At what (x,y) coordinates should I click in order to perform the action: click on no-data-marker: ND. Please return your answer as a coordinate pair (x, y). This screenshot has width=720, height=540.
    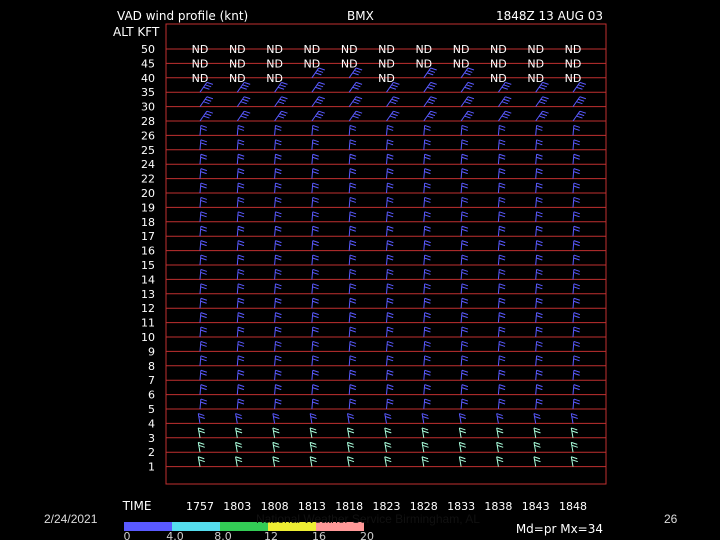
    Looking at the image, I should click on (498, 78).